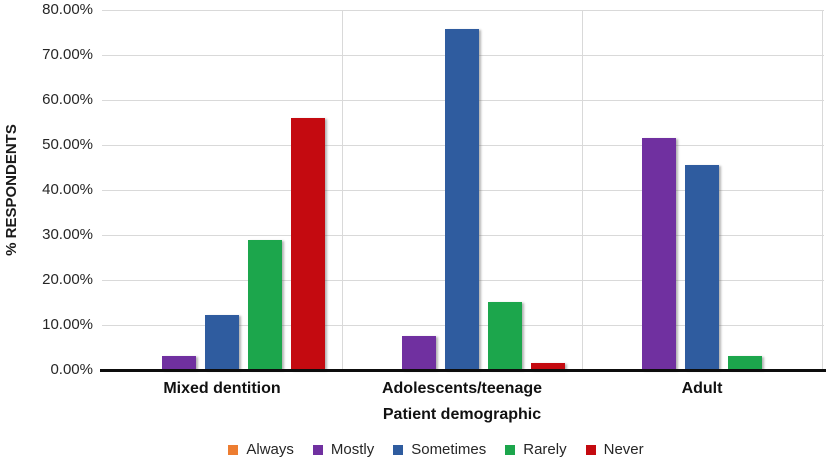 The height and width of the screenshot is (469, 826). I want to click on x-axis-title: Patient demographic, so click(462, 414).